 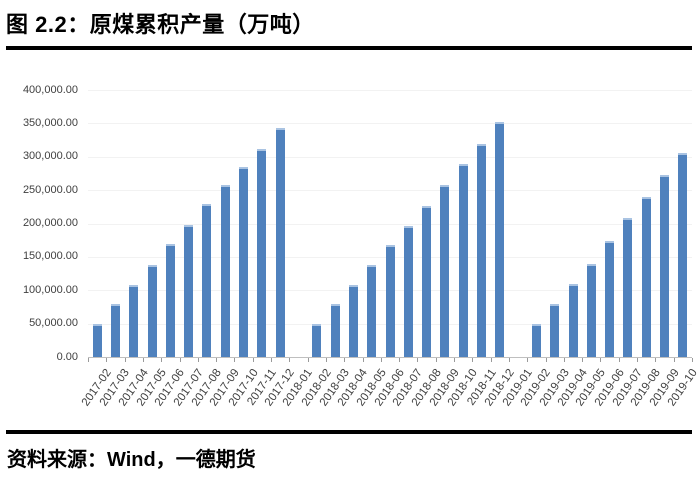 I want to click on figure-title: 图 2.2：原煤累积产量（万吨）, so click(x=160, y=24).